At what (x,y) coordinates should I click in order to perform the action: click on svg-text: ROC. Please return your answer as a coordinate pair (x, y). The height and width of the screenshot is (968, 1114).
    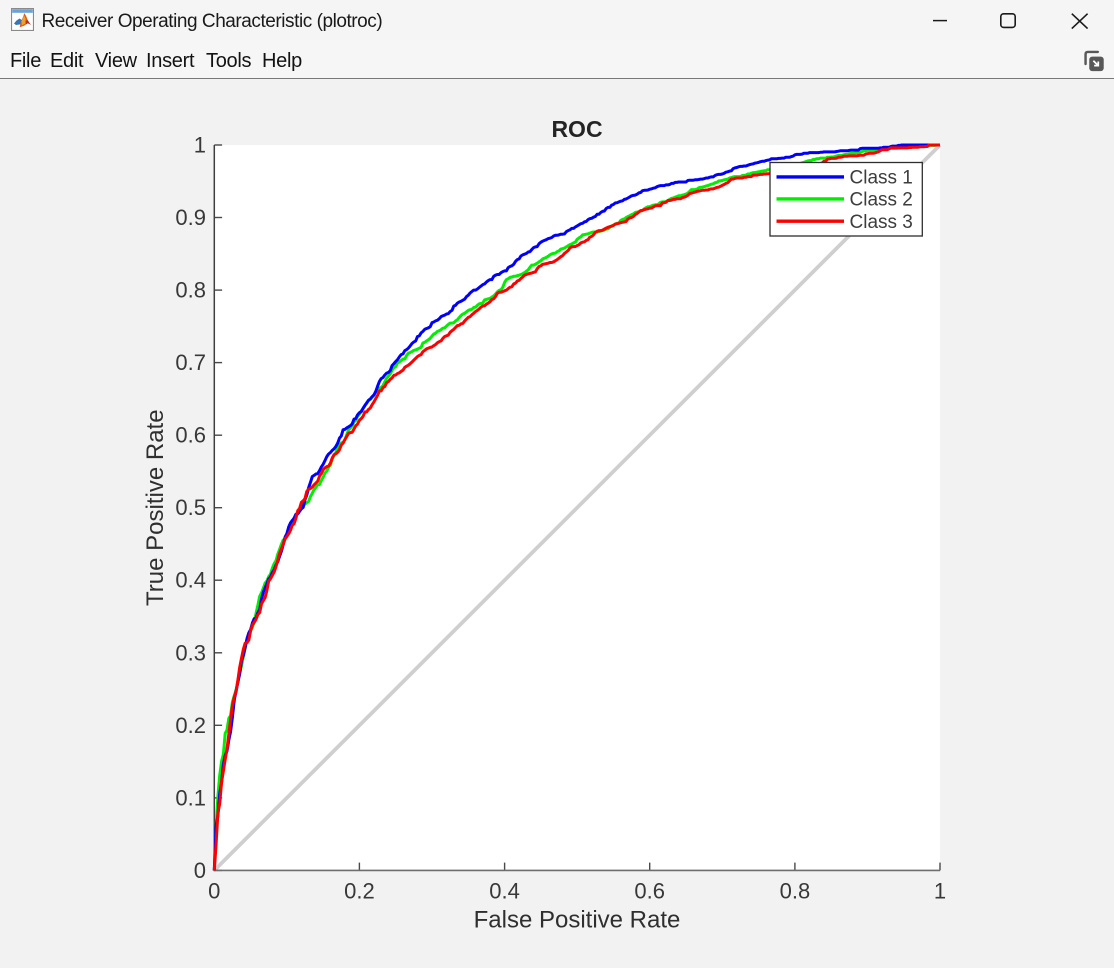
    Looking at the image, I should click on (576, 129).